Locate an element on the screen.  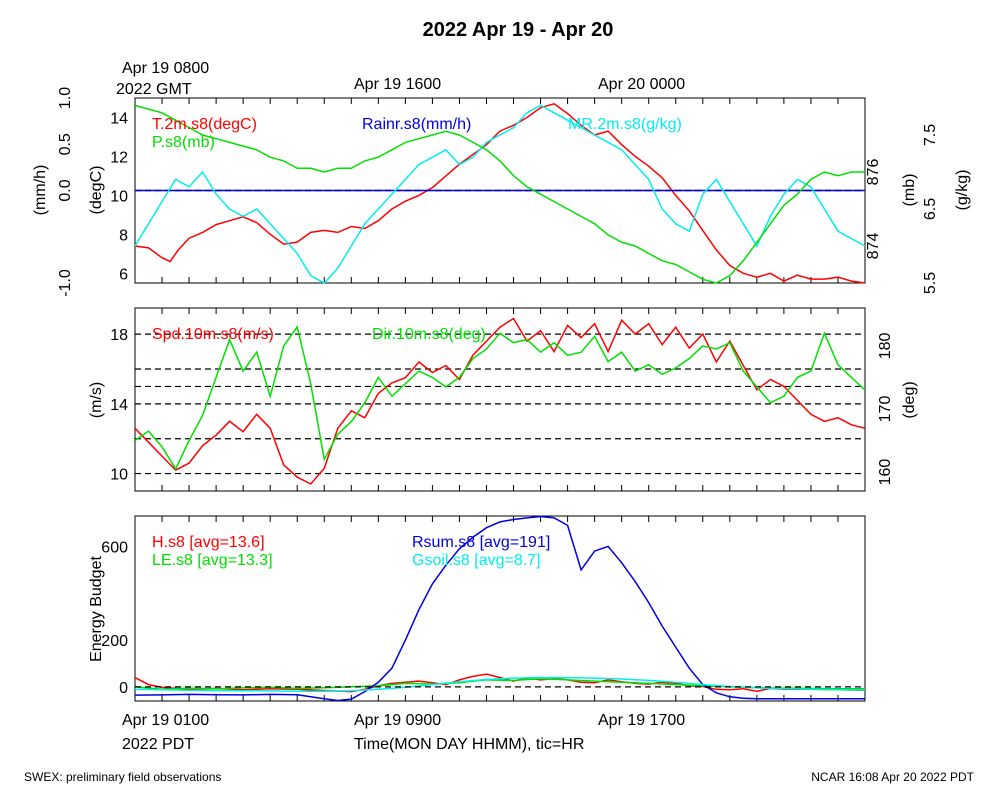
spd-tick-2: 10 is located at coordinates (119, 475).